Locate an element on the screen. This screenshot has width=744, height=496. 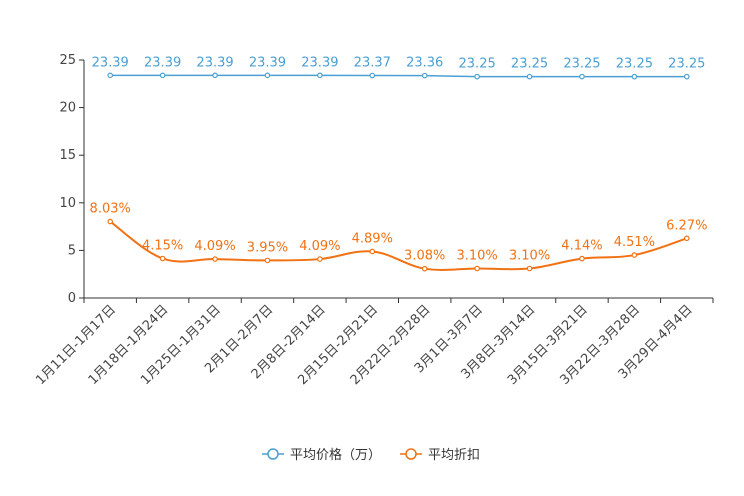
data-label: 4.51% is located at coordinates (634, 242).